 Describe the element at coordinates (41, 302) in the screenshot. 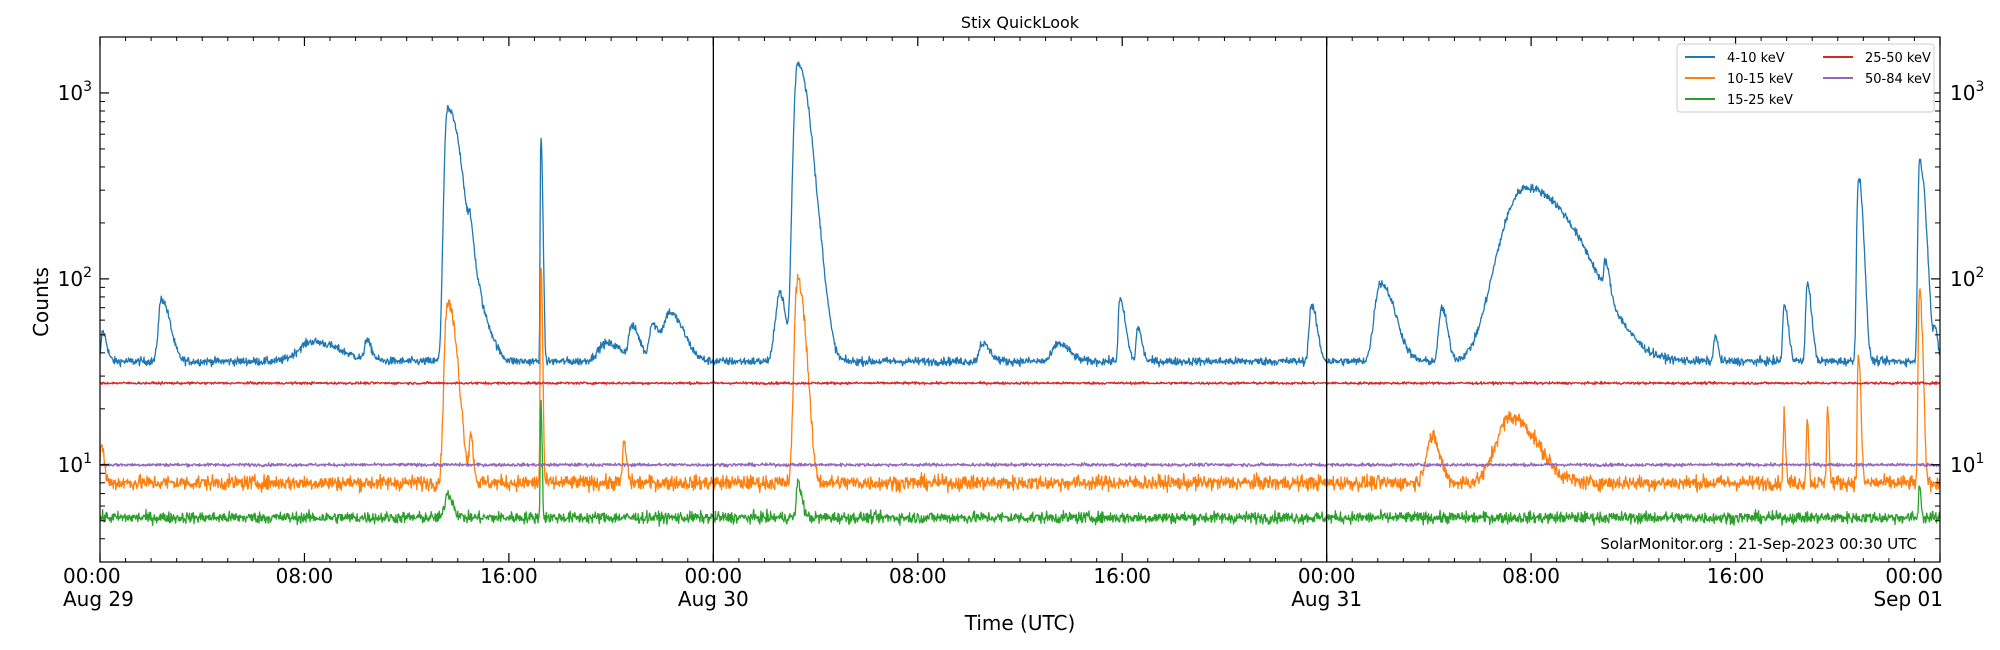

I see `y-axis-label: Counts` at that location.